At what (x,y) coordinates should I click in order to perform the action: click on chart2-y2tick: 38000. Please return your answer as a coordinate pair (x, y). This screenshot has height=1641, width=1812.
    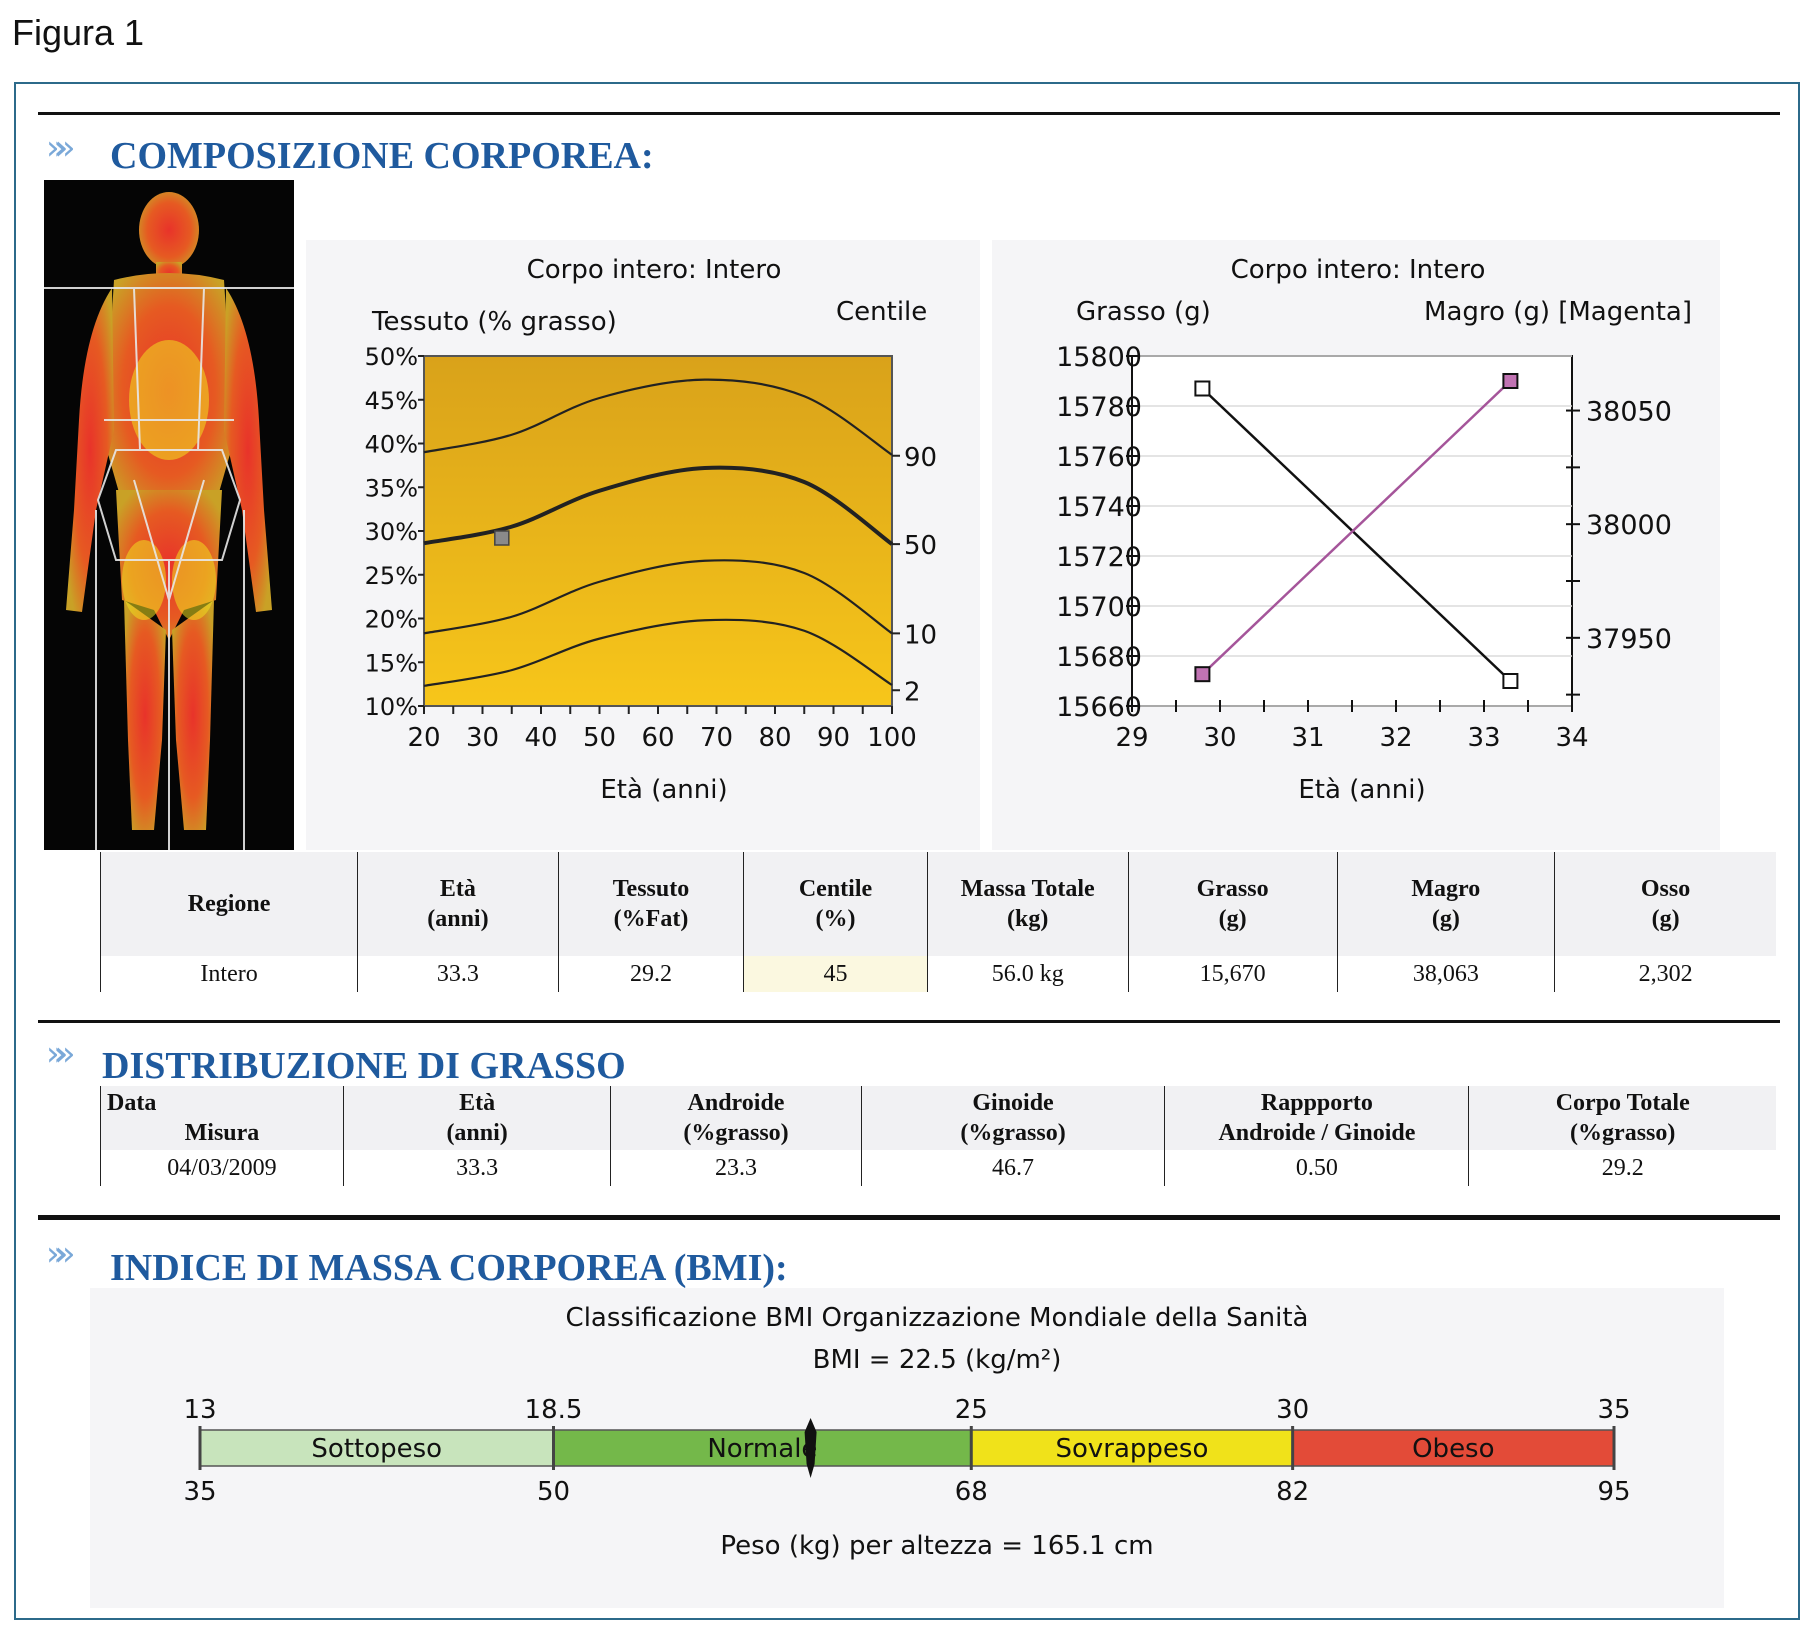
    Looking at the image, I should click on (1629, 525).